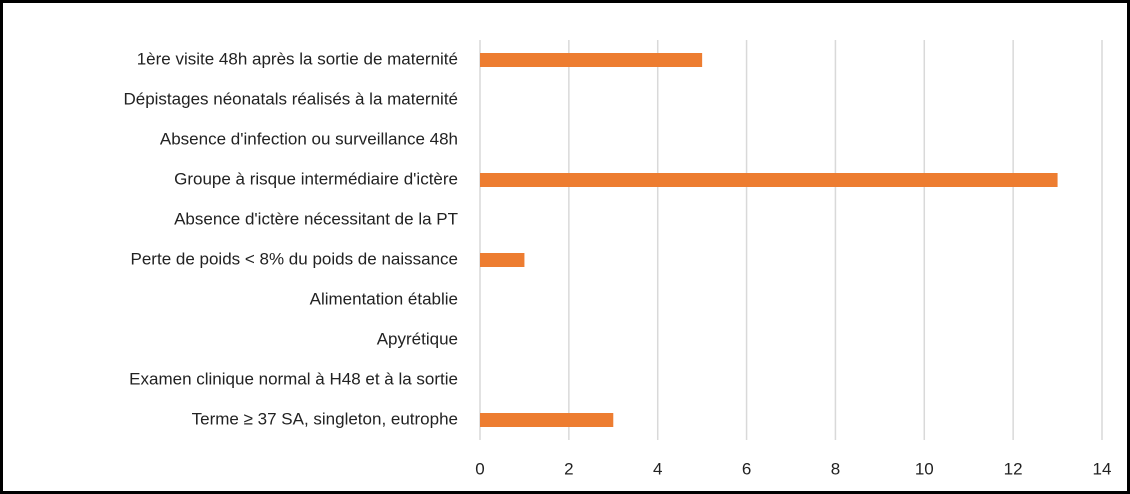  What do you see at coordinates (479, 468) in the screenshot?
I see `x-tick-label: 0` at bounding box center [479, 468].